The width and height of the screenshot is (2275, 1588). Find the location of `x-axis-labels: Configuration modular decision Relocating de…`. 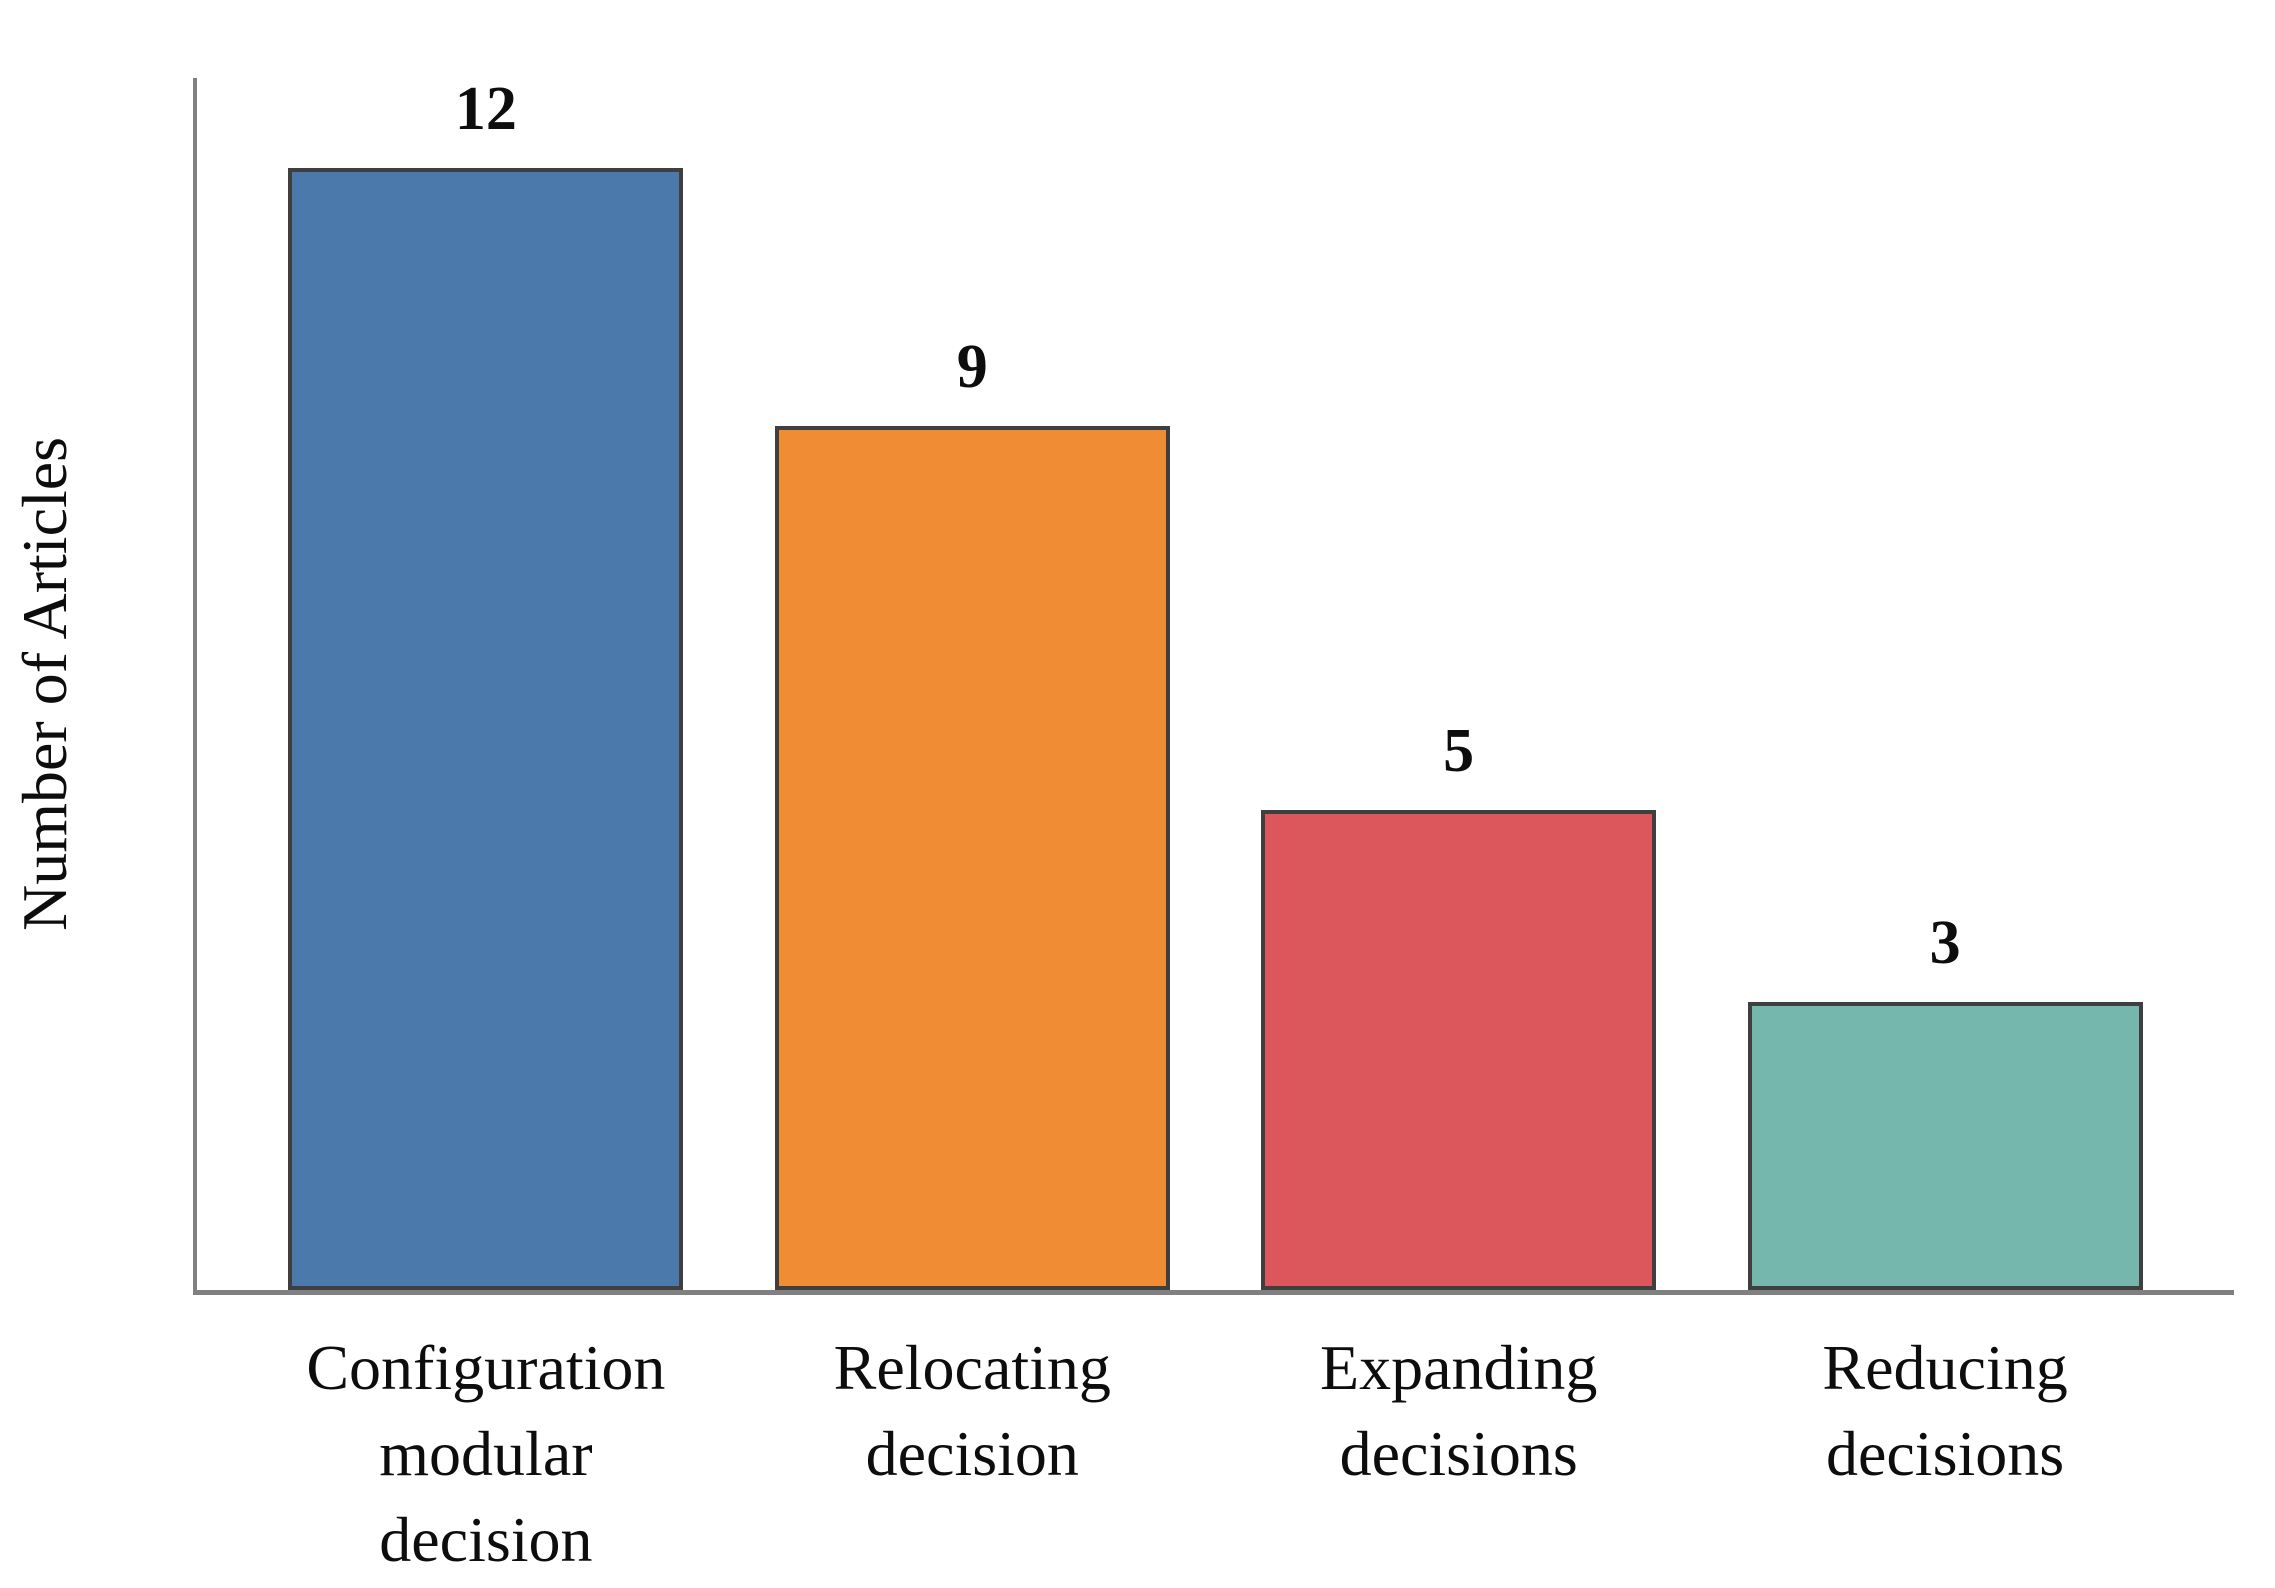

x-axis-labels: Configuration modular decision Relocating de… is located at coordinates (1215, 1454).